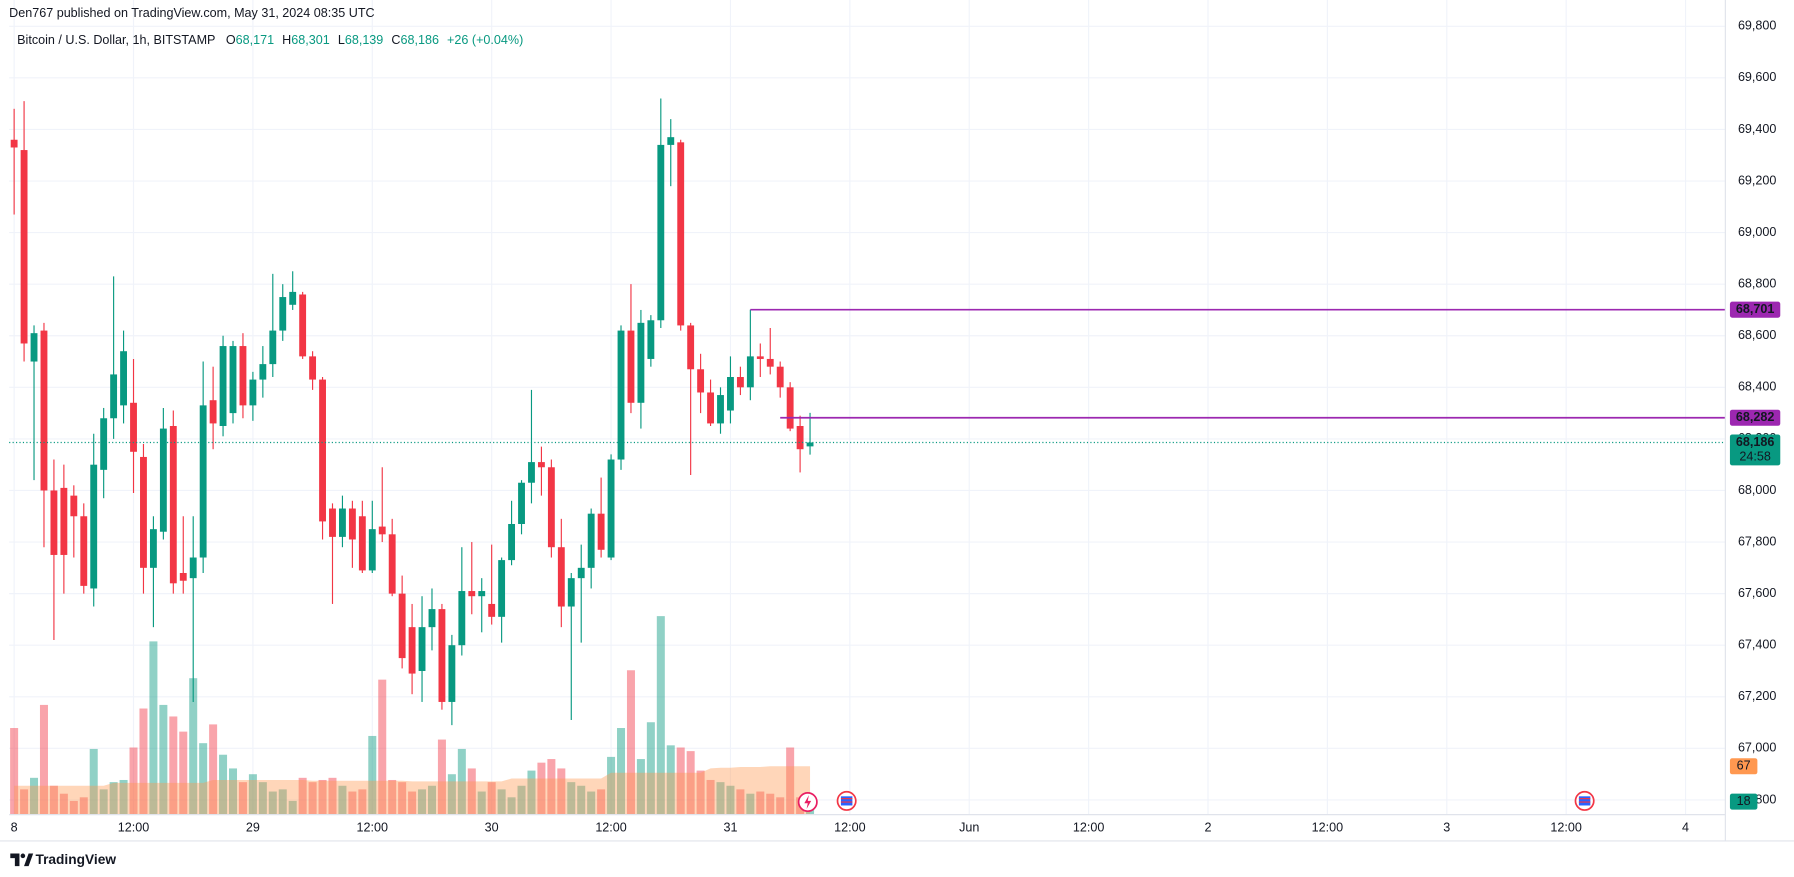 This screenshot has height=877, width=1794. I want to click on x-tick-label: 30, so click(492, 828).